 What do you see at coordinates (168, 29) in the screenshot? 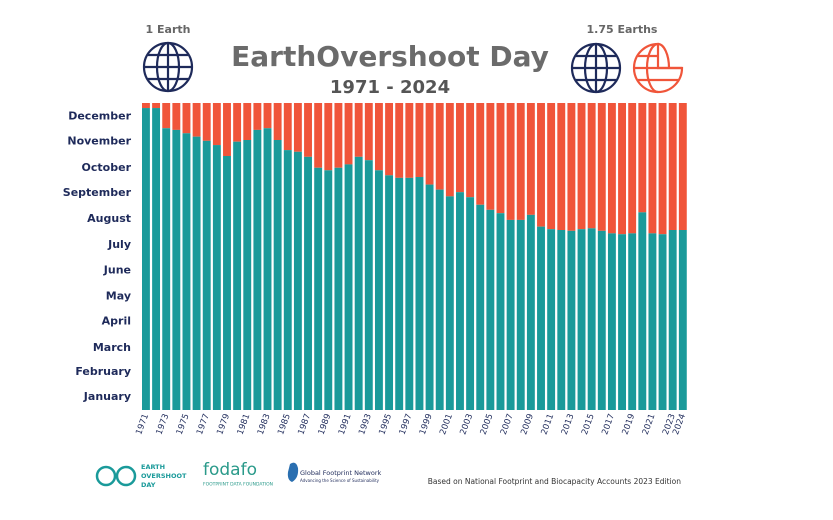
I see `left-label: 1 Earth` at bounding box center [168, 29].